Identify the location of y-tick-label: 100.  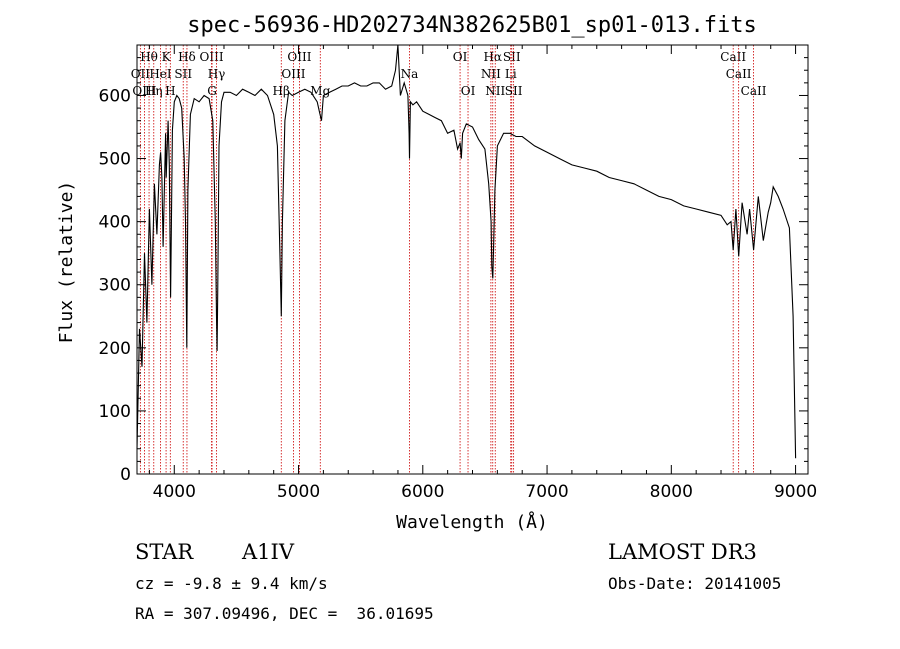
(115, 412).